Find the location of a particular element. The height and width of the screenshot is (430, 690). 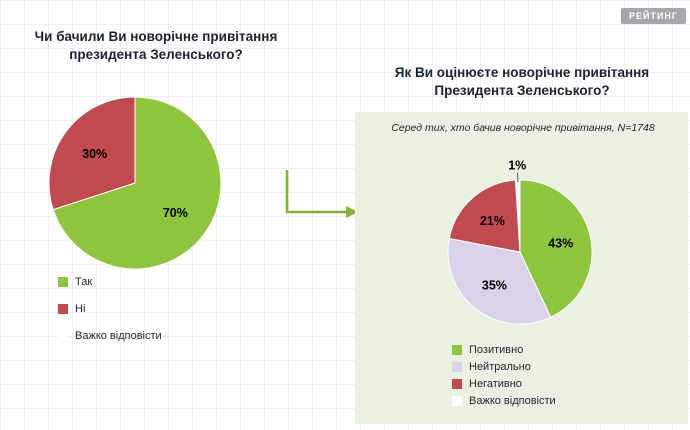

legend-swatch-neutral is located at coordinates (457, 367).